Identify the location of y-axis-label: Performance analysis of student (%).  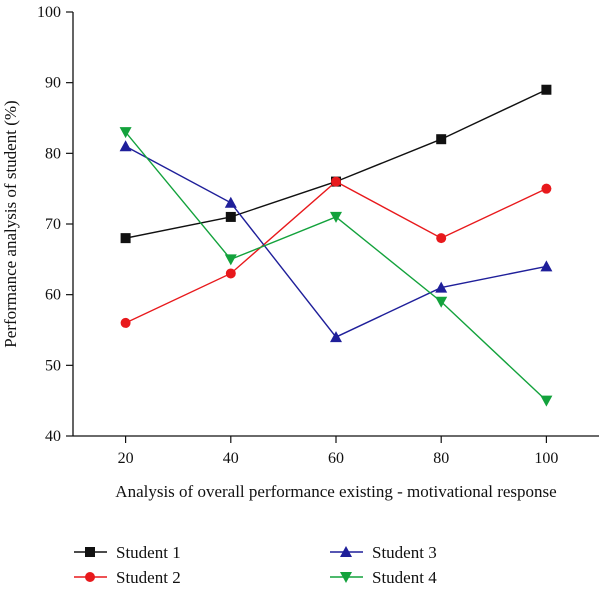
(10, 223).